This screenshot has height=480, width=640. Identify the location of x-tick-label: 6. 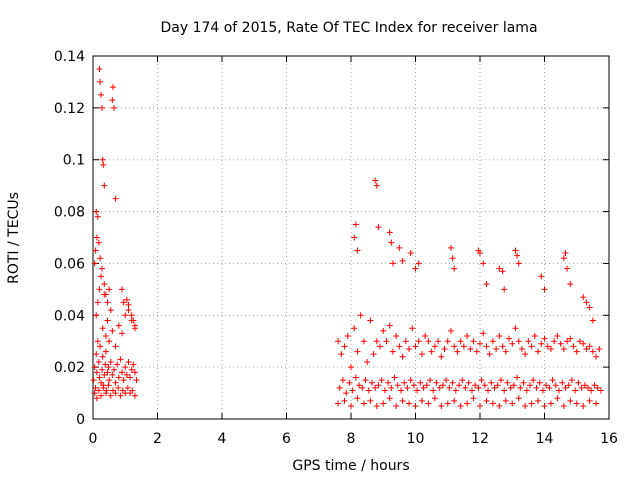
(286, 439).